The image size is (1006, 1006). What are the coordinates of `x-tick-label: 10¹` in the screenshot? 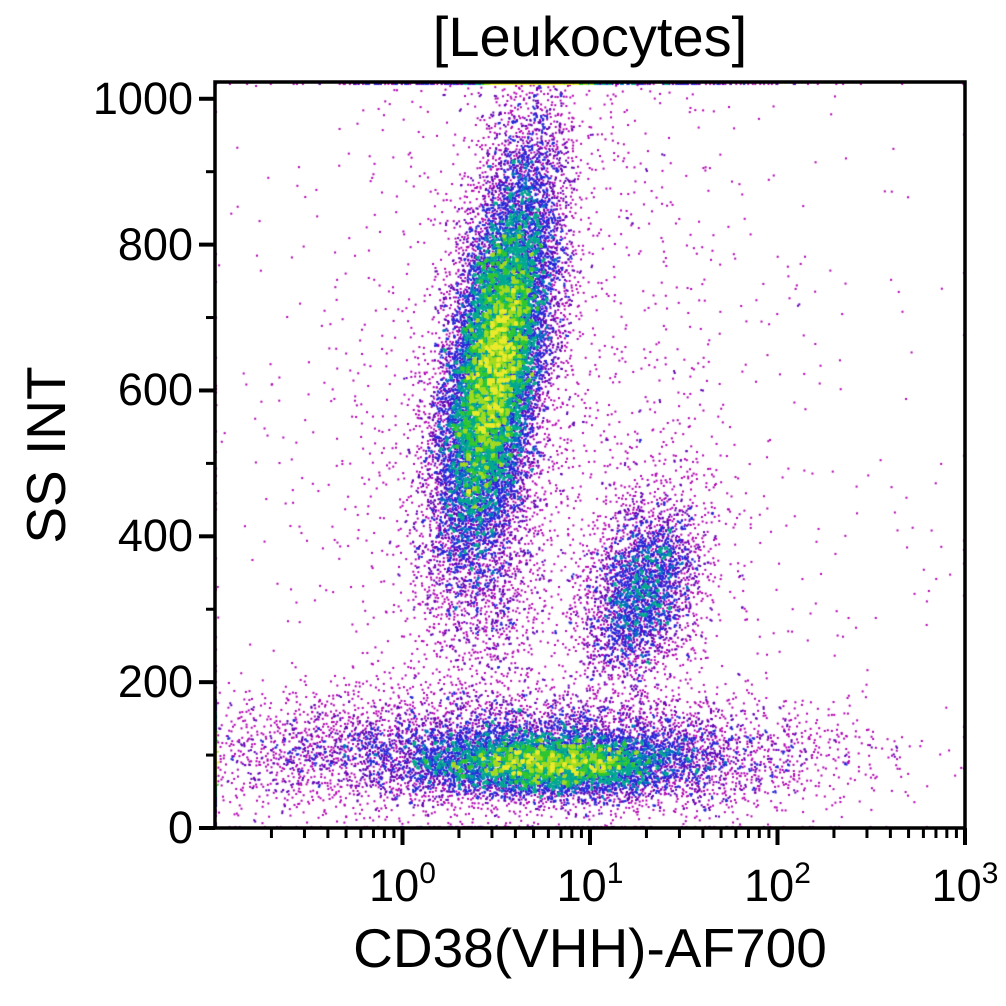 It's located at (590, 884).